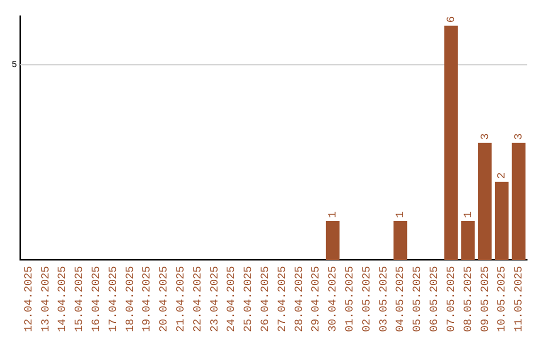 The width and height of the screenshot is (540, 340). Describe the element at coordinates (181, 299) in the screenshot. I see `x-tick-label: 21.04.2025` at that location.